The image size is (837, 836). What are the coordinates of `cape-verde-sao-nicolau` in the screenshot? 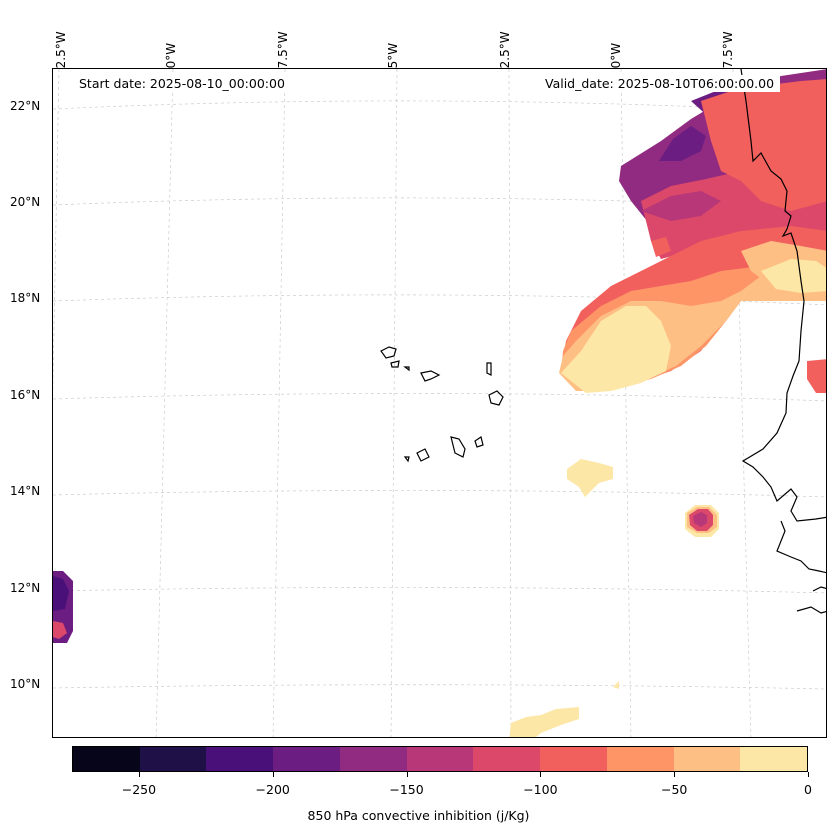 It's located at (430, 376).